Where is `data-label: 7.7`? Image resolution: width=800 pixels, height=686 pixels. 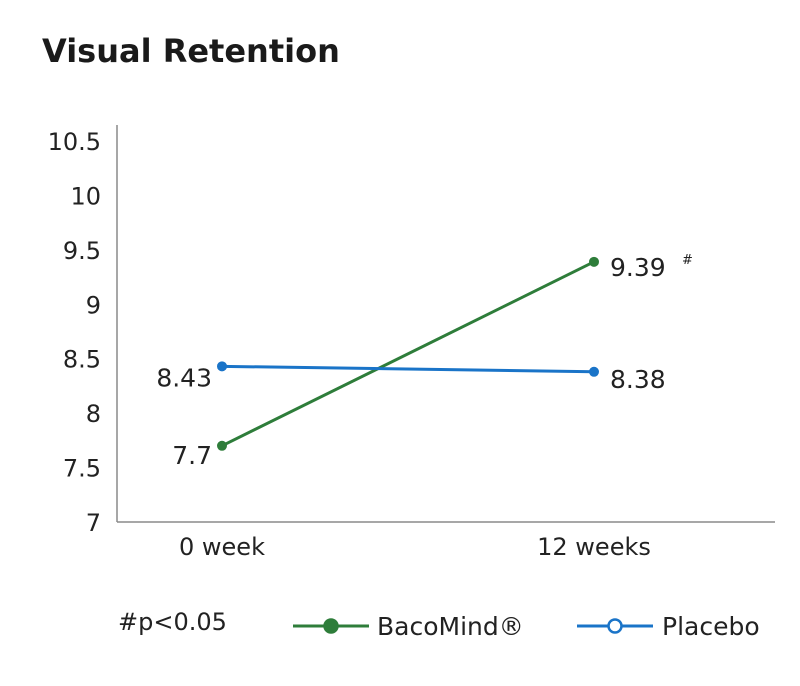 data-label: 7.7 is located at coordinates (192, 455).